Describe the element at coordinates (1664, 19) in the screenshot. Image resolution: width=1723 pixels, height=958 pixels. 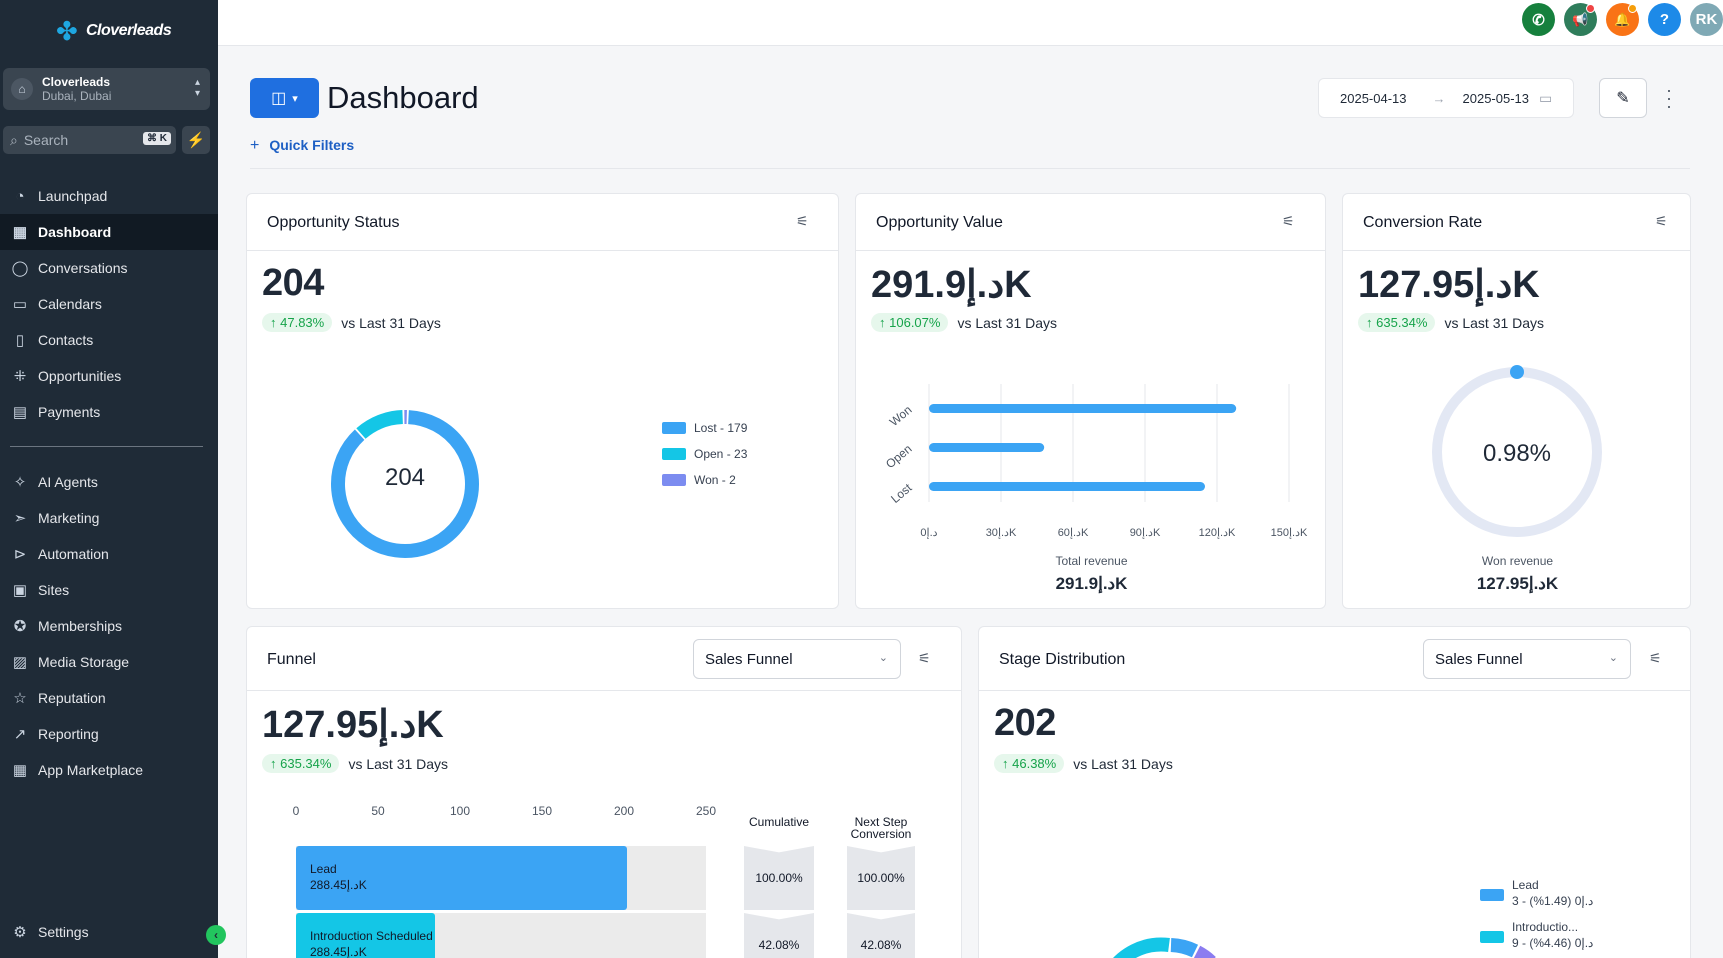
I see `help-icon: ?` at that location.